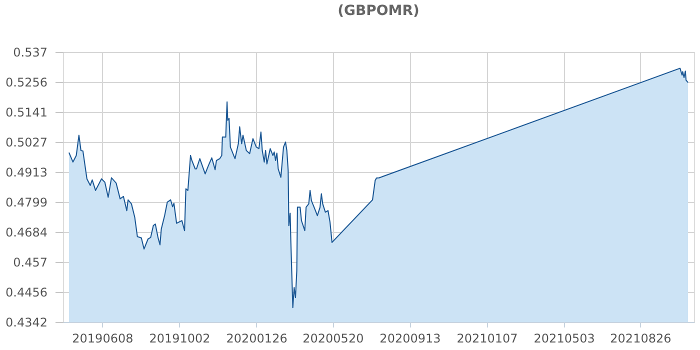 This screenshot has height=350, width=700. I want to click on y-tick-label: 0.4913, so click(27, 173).